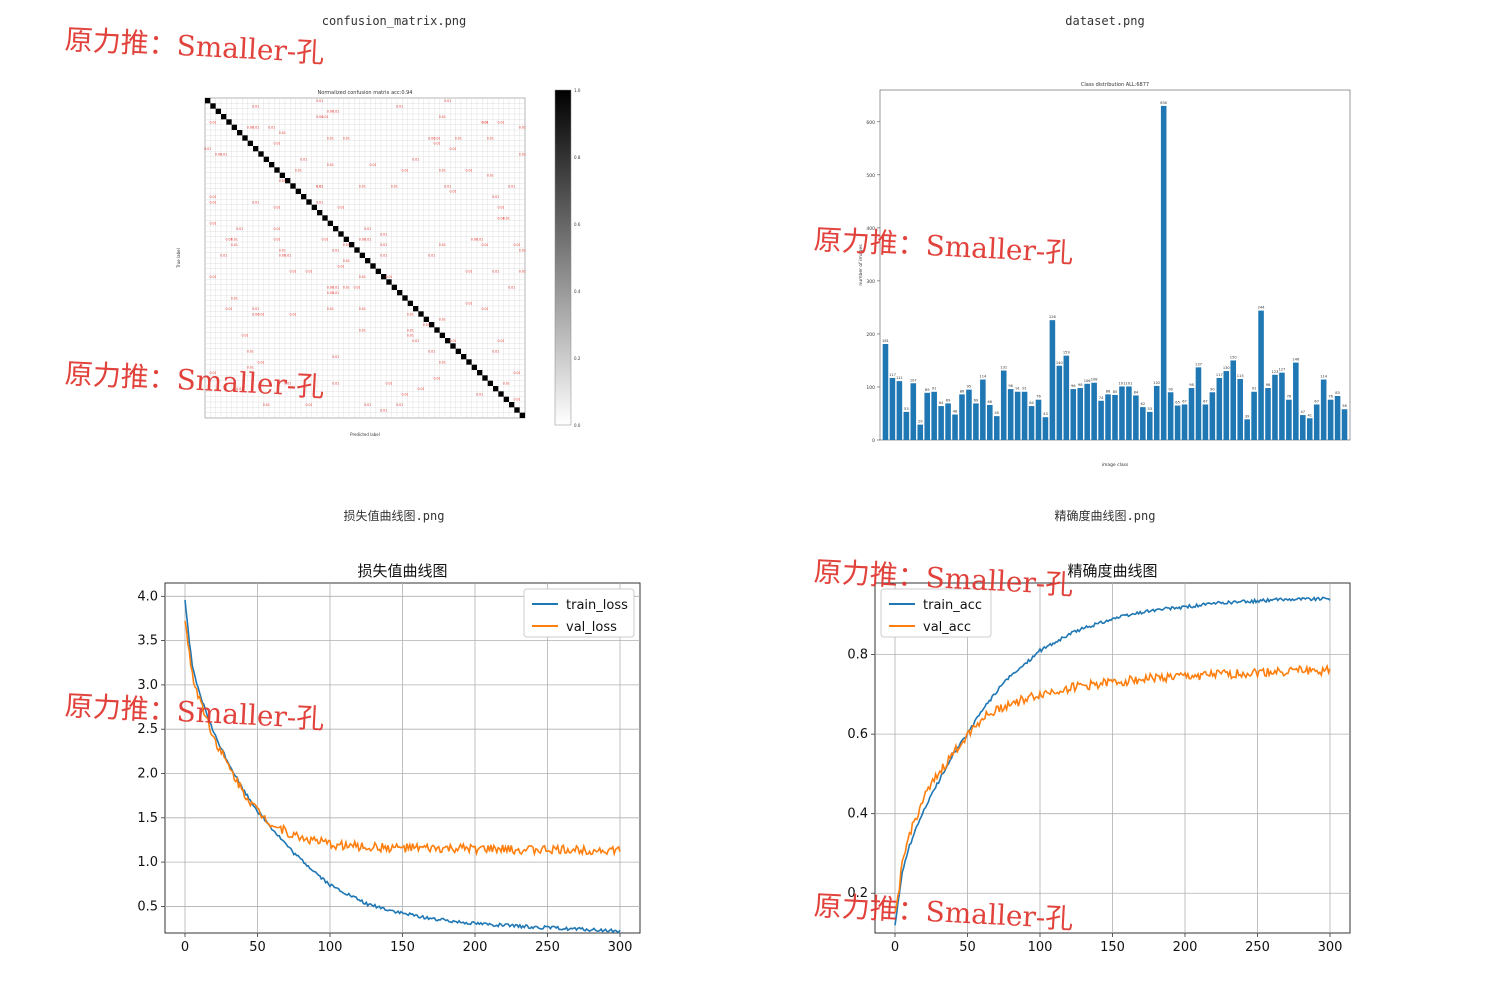 The image size is (1500, 1000). What do you see at coordinates (402, 947) in the screenshot?
I see `x-tick-label: 150` at bounding box center [402, 947].